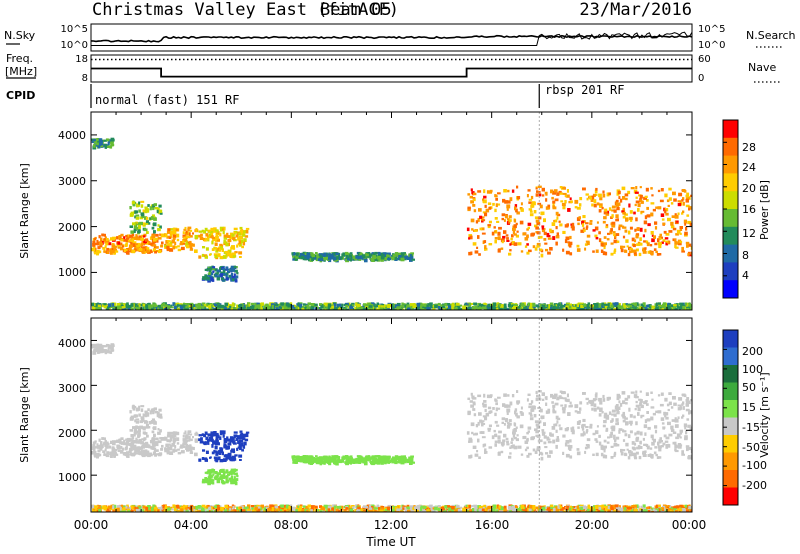  I want to click on freq-tick-bottom: 8, so click(85, 78).